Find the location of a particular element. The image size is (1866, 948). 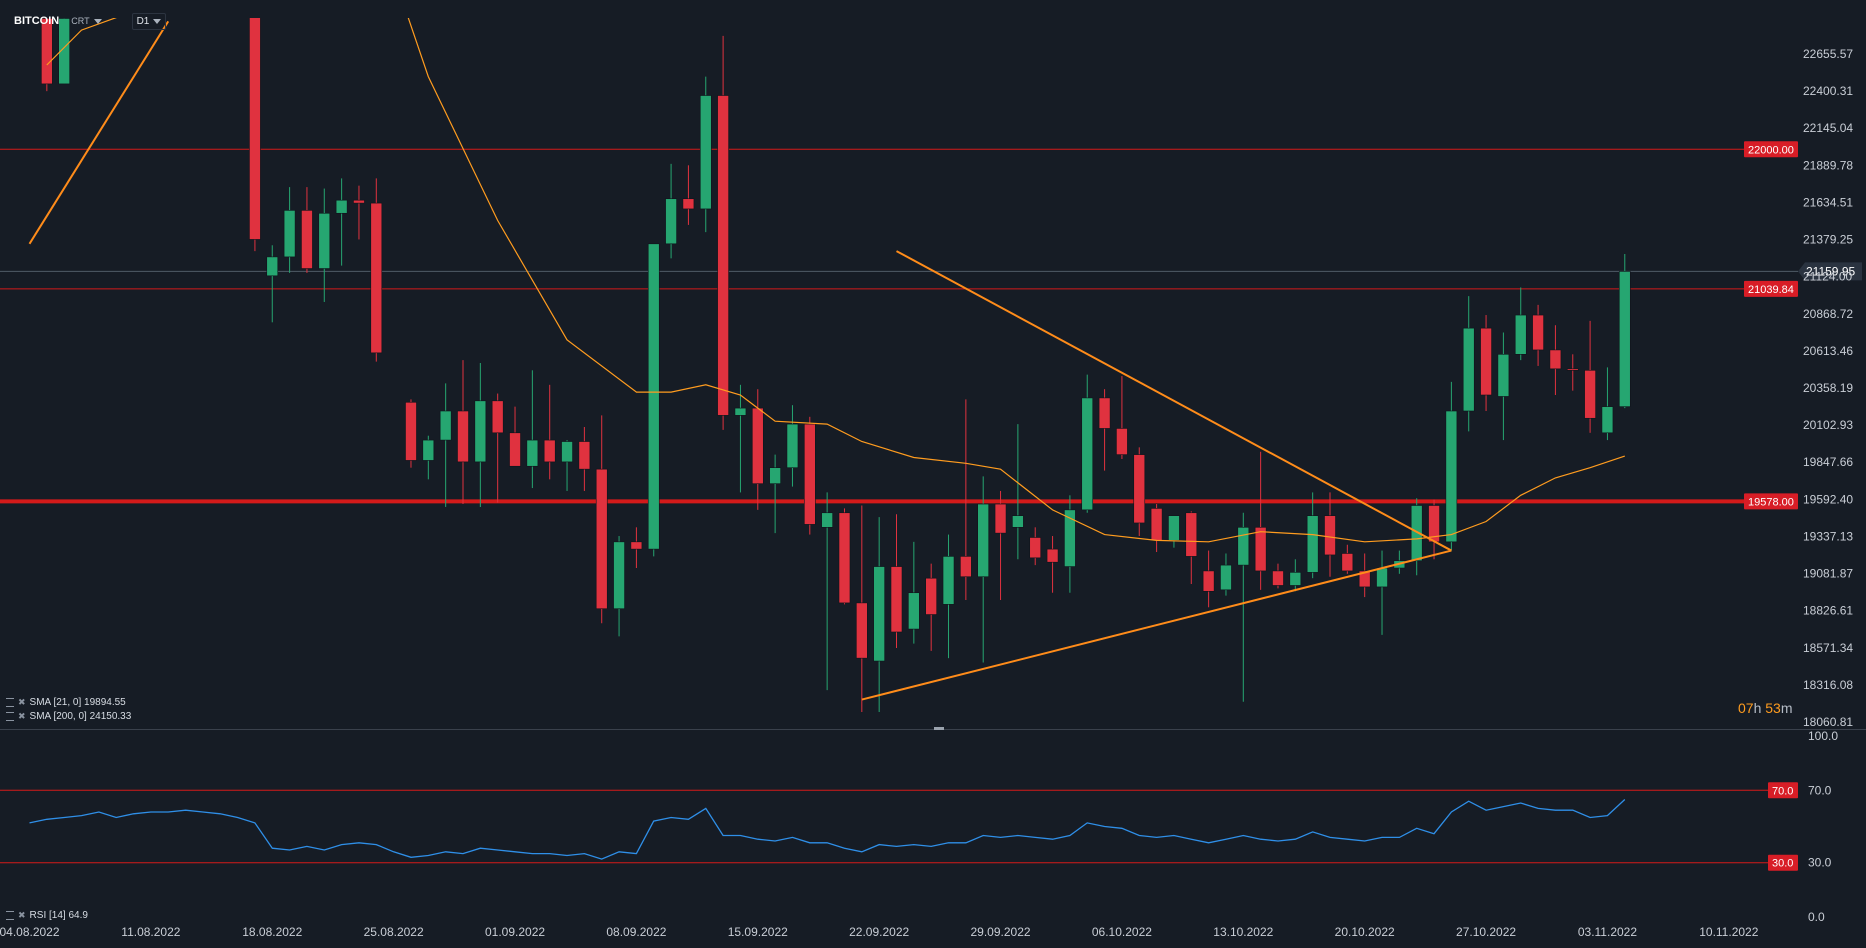

x-tick-label: 04.08.2022 is located at coordinates (30, 932).